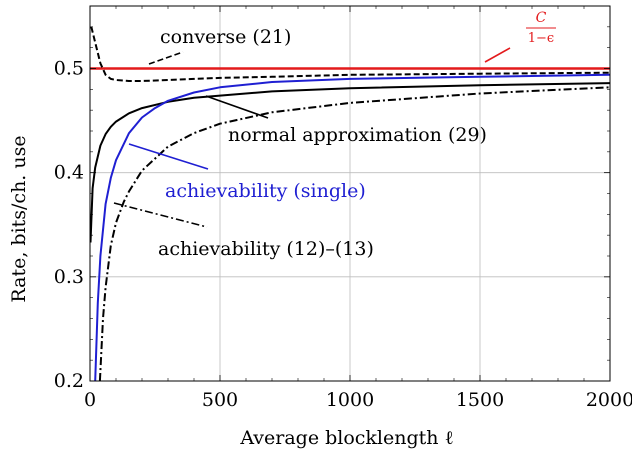 The width and height of the screenshot is (632, 457). What do you see at coordinates (357, 135) in the screenshot?
I see `normal-approximation-label: normal approximation (29)` at bounding box center [357, 135].